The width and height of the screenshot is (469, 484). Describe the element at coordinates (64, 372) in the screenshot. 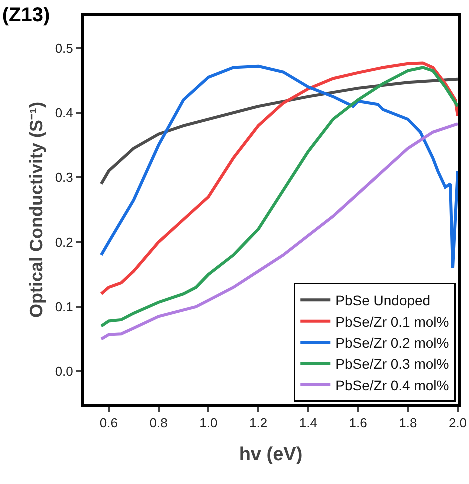

I see `y-tick-label: 0.0` at that location.